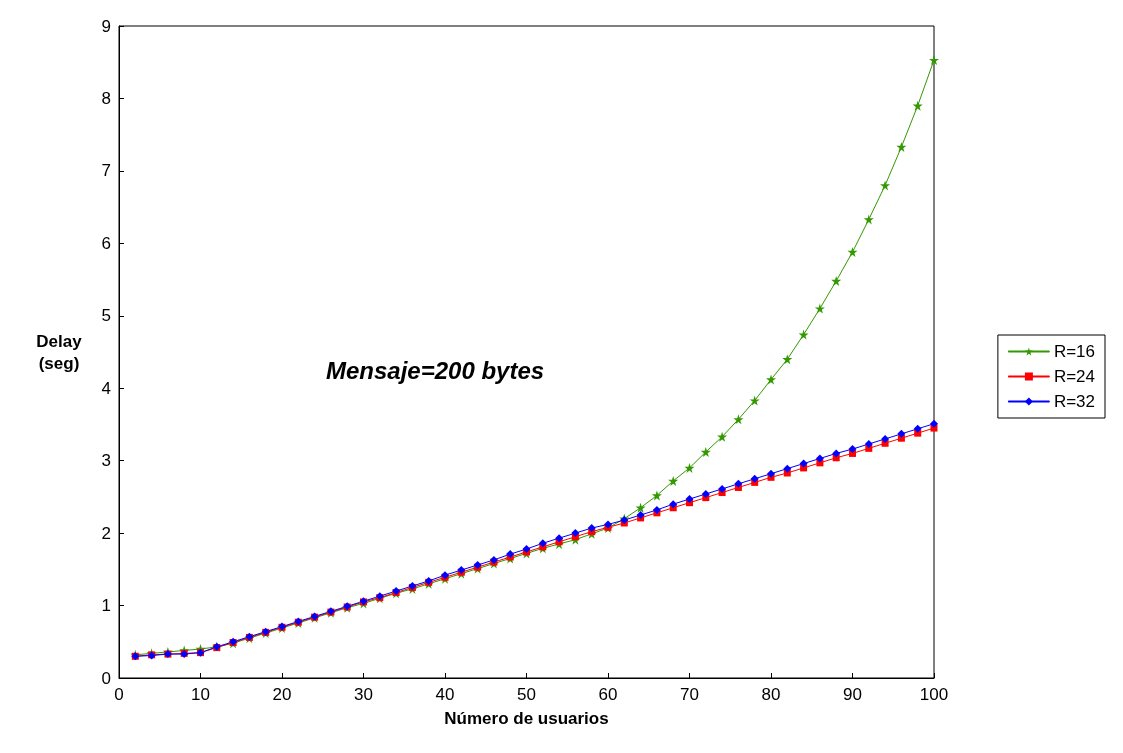 This screenshot has width=1123, height=753. Describe the element at coordinates (119, 694) in the screenshot. I see `x-tick-label: 0` at that location.